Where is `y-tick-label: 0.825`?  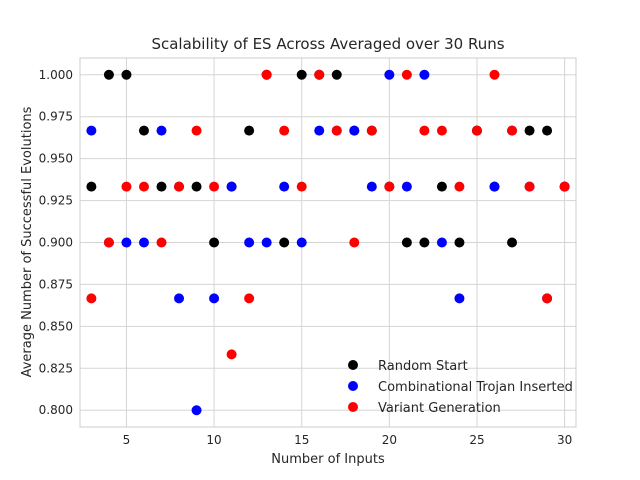 y-tick-label: 0.825 is located at coordinates (56, 368).